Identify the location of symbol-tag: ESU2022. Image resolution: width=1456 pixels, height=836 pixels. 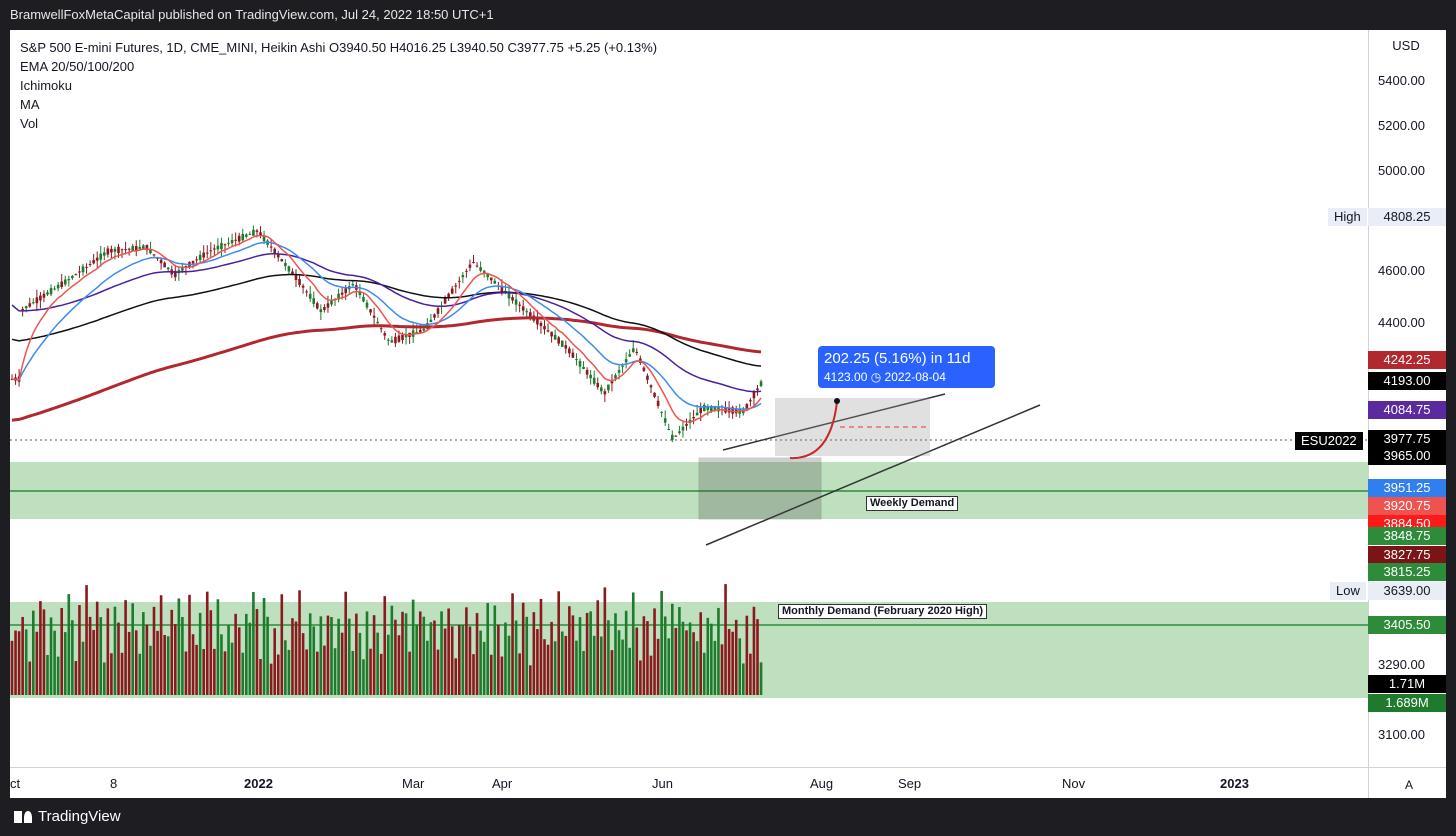
(1329, 441).